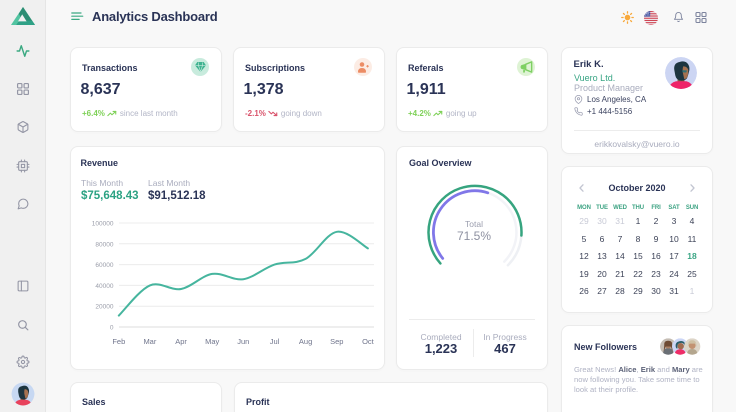 Image resolution: width=736 pixels, height=412 pixels. Describe the element at coordinates (336, 341) in the screenshot. I see `svg-text: Sep` at that location.